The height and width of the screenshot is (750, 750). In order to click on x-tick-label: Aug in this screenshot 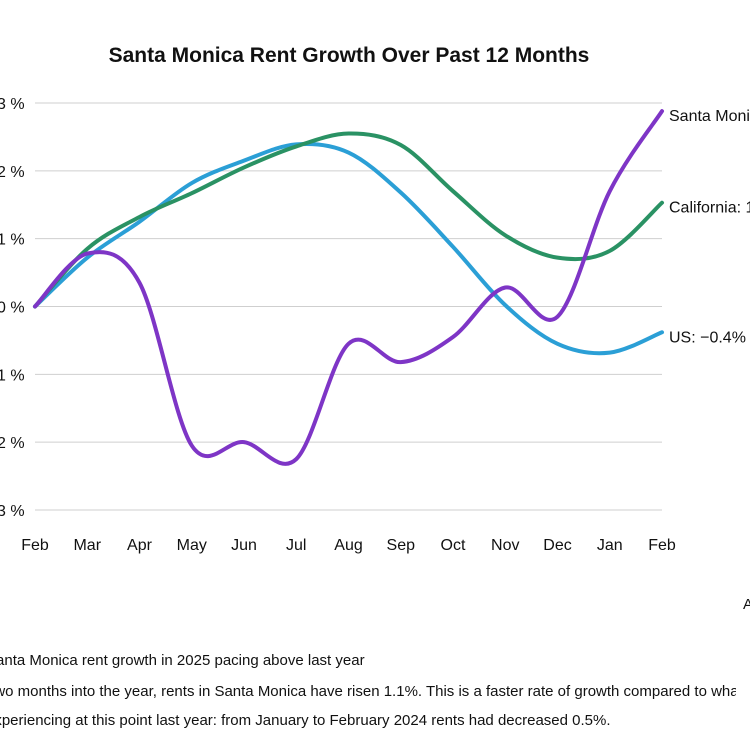, I will do `click(348, 545)`.